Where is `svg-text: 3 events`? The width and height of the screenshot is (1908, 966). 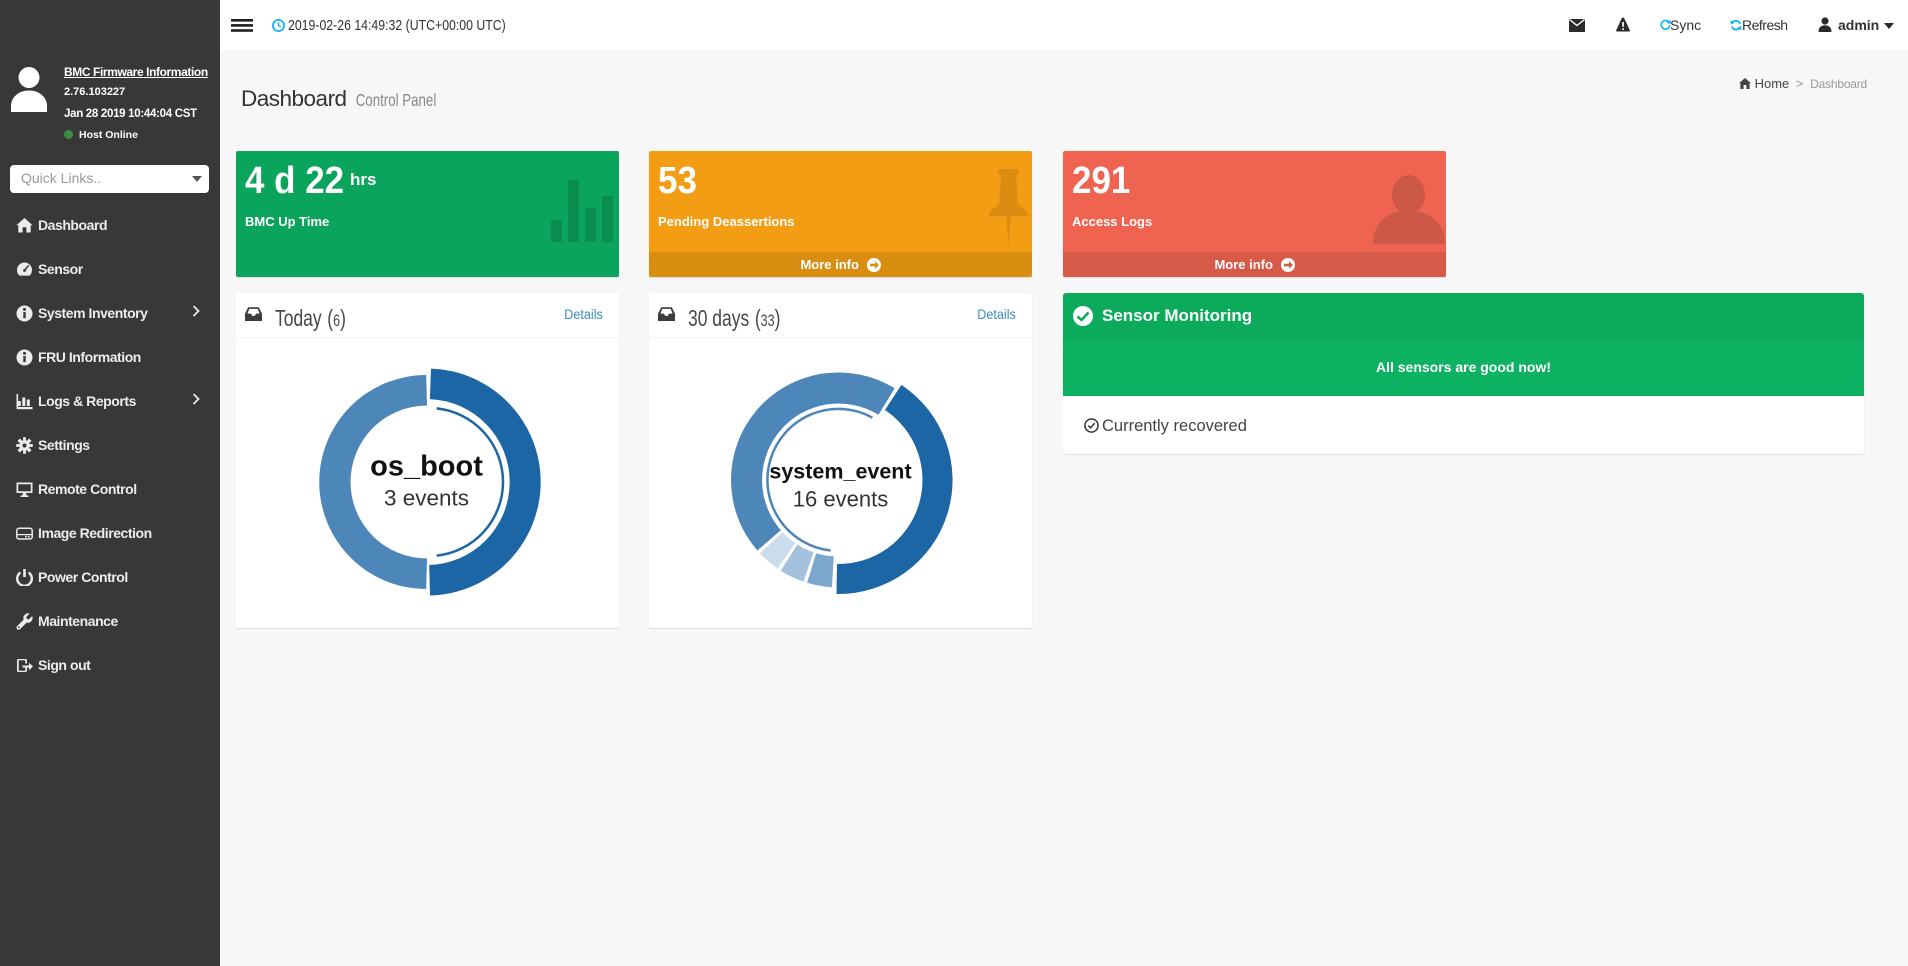 svg-text: 3 events is located at coordinates (426, 498).